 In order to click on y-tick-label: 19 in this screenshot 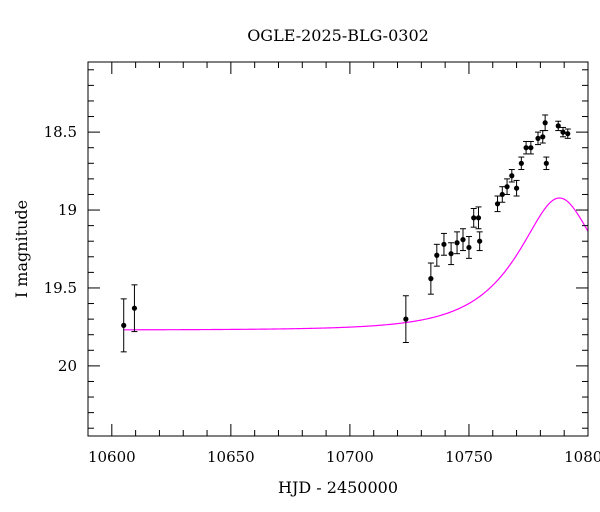, I will do `click(67, 210)`.